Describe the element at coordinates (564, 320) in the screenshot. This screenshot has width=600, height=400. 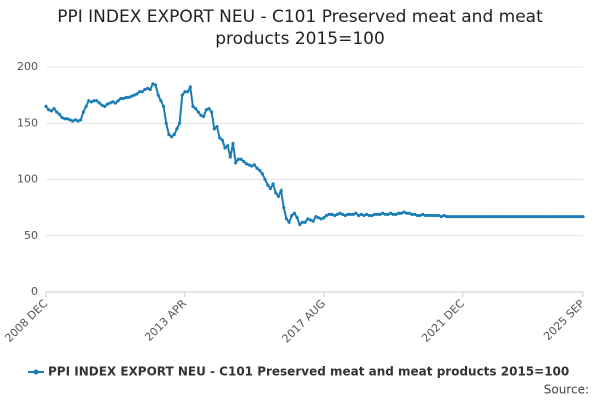
I see `x-tick-label: 2025 SEP` at that location.